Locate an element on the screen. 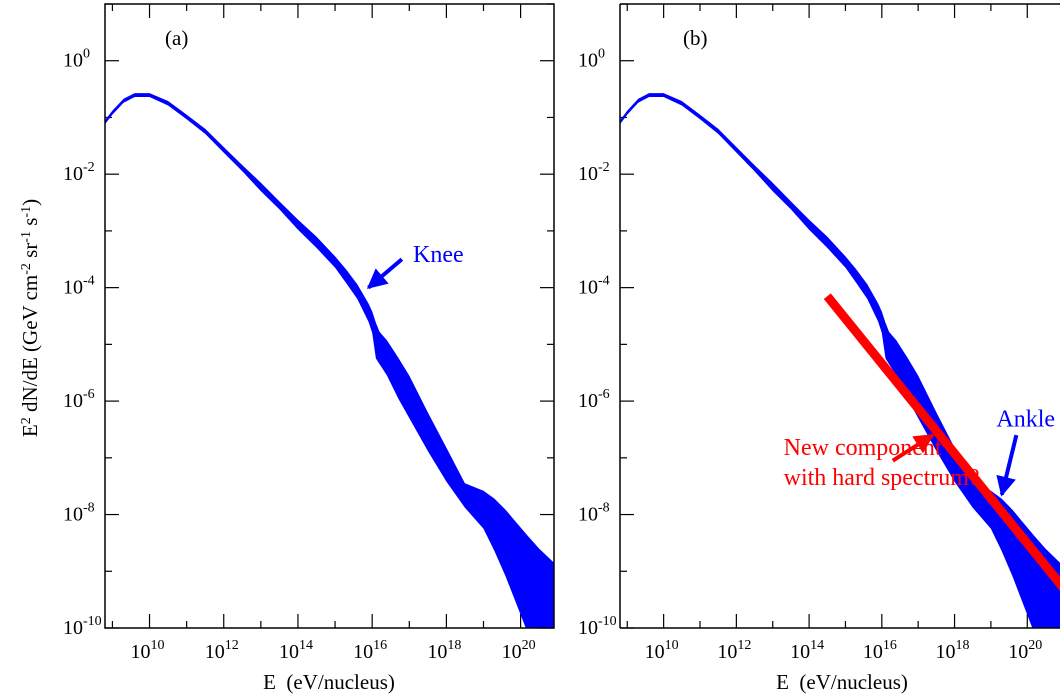 The height and width of the screenshot is (698, 1060). x-axis-label-b: E (eV/nucleus) is located at coordinates (842, 682).